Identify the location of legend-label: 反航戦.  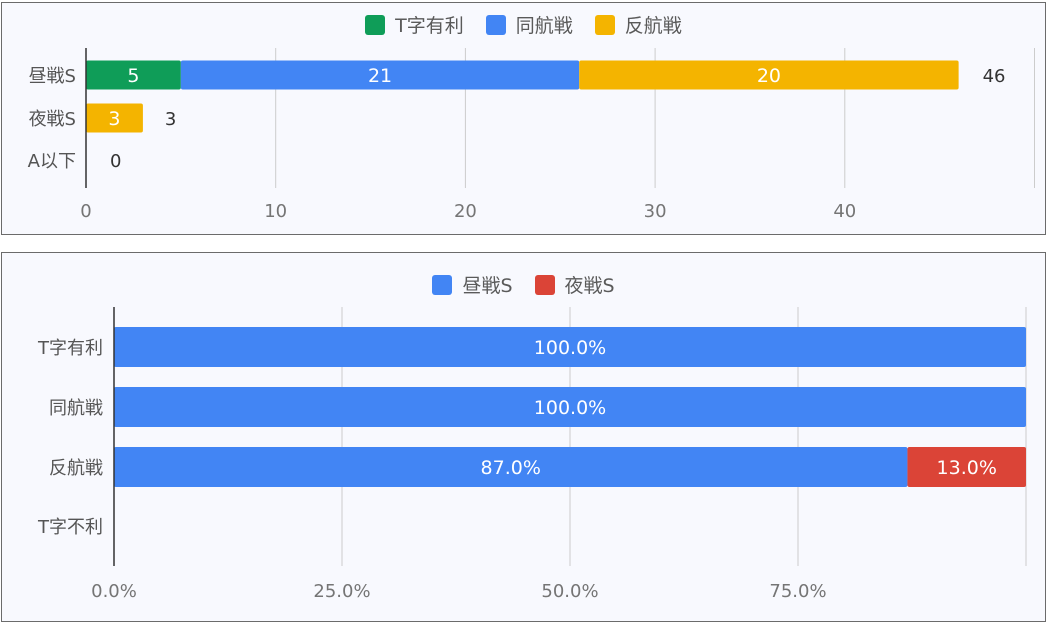
(653, 26).